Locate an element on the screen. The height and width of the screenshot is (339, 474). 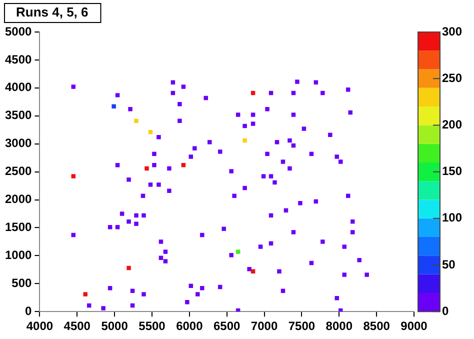
y-tick-label: 3000 is located at coordinates (18, 143).